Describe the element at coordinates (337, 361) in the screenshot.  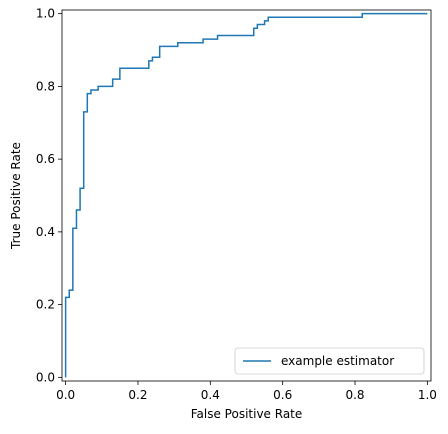
I see `legend-label: example estimator` at that location.